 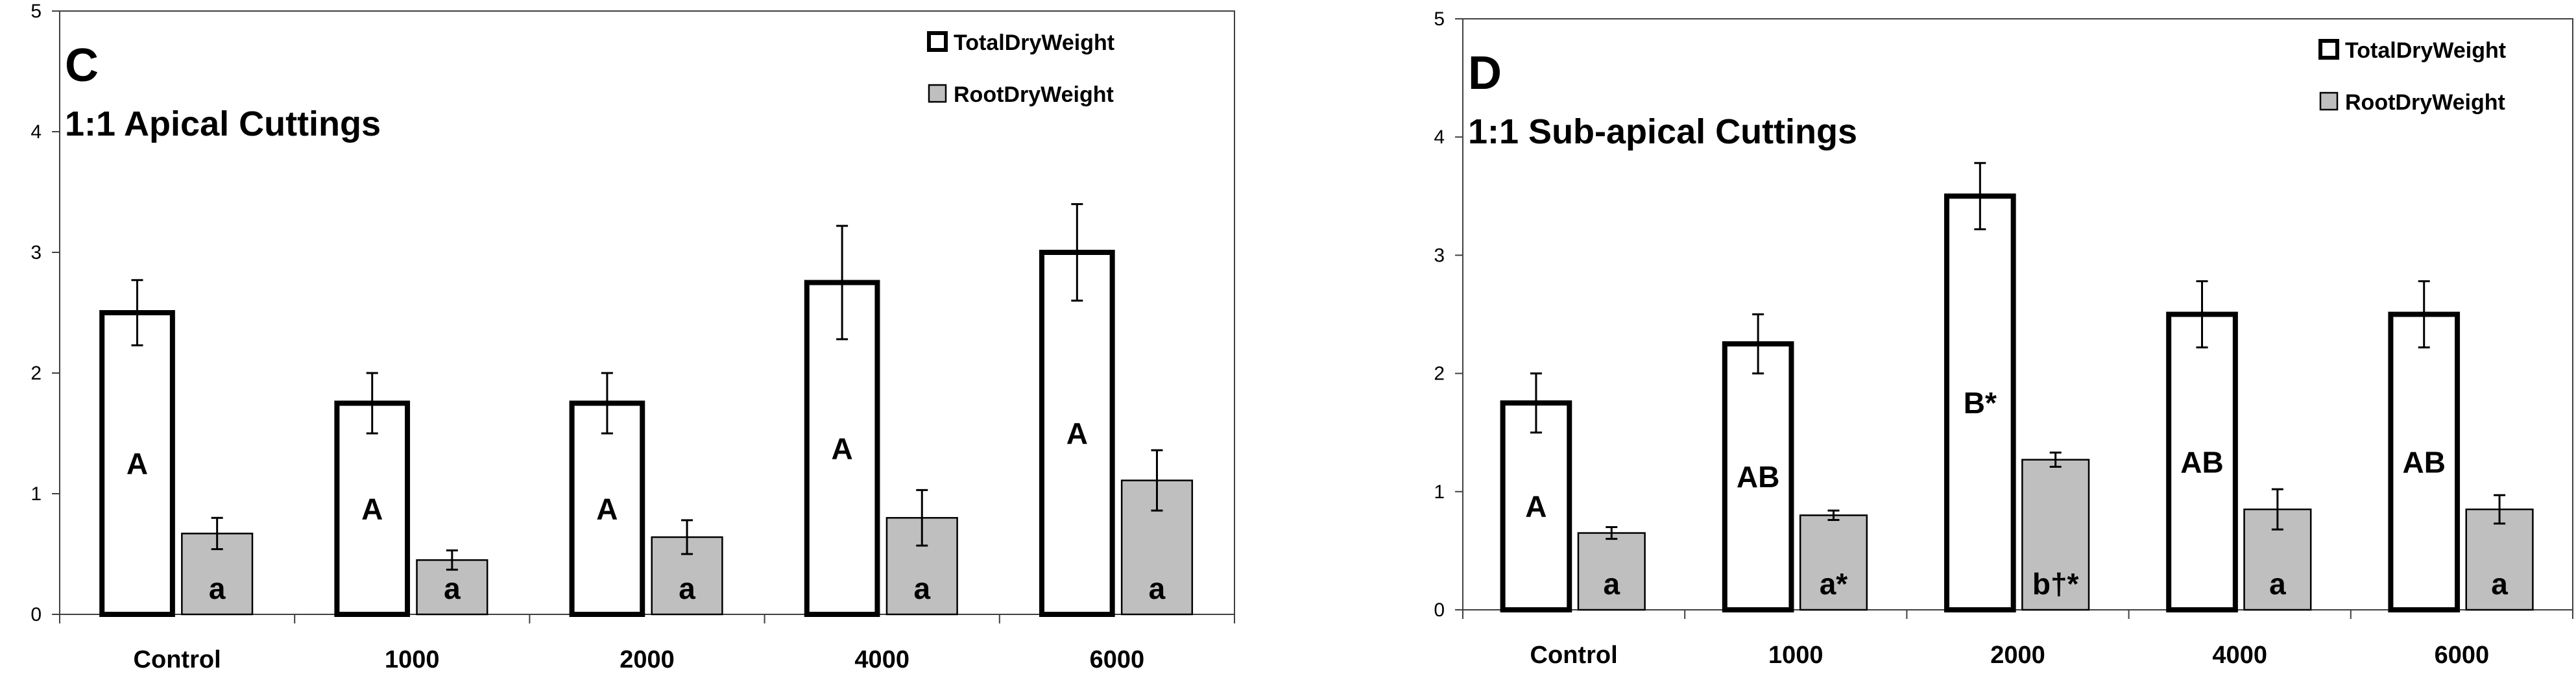 What do you see at coordinates (82, 65) in the screenshot?
I see `panel-letter: C` at bounding box center [82, 65].